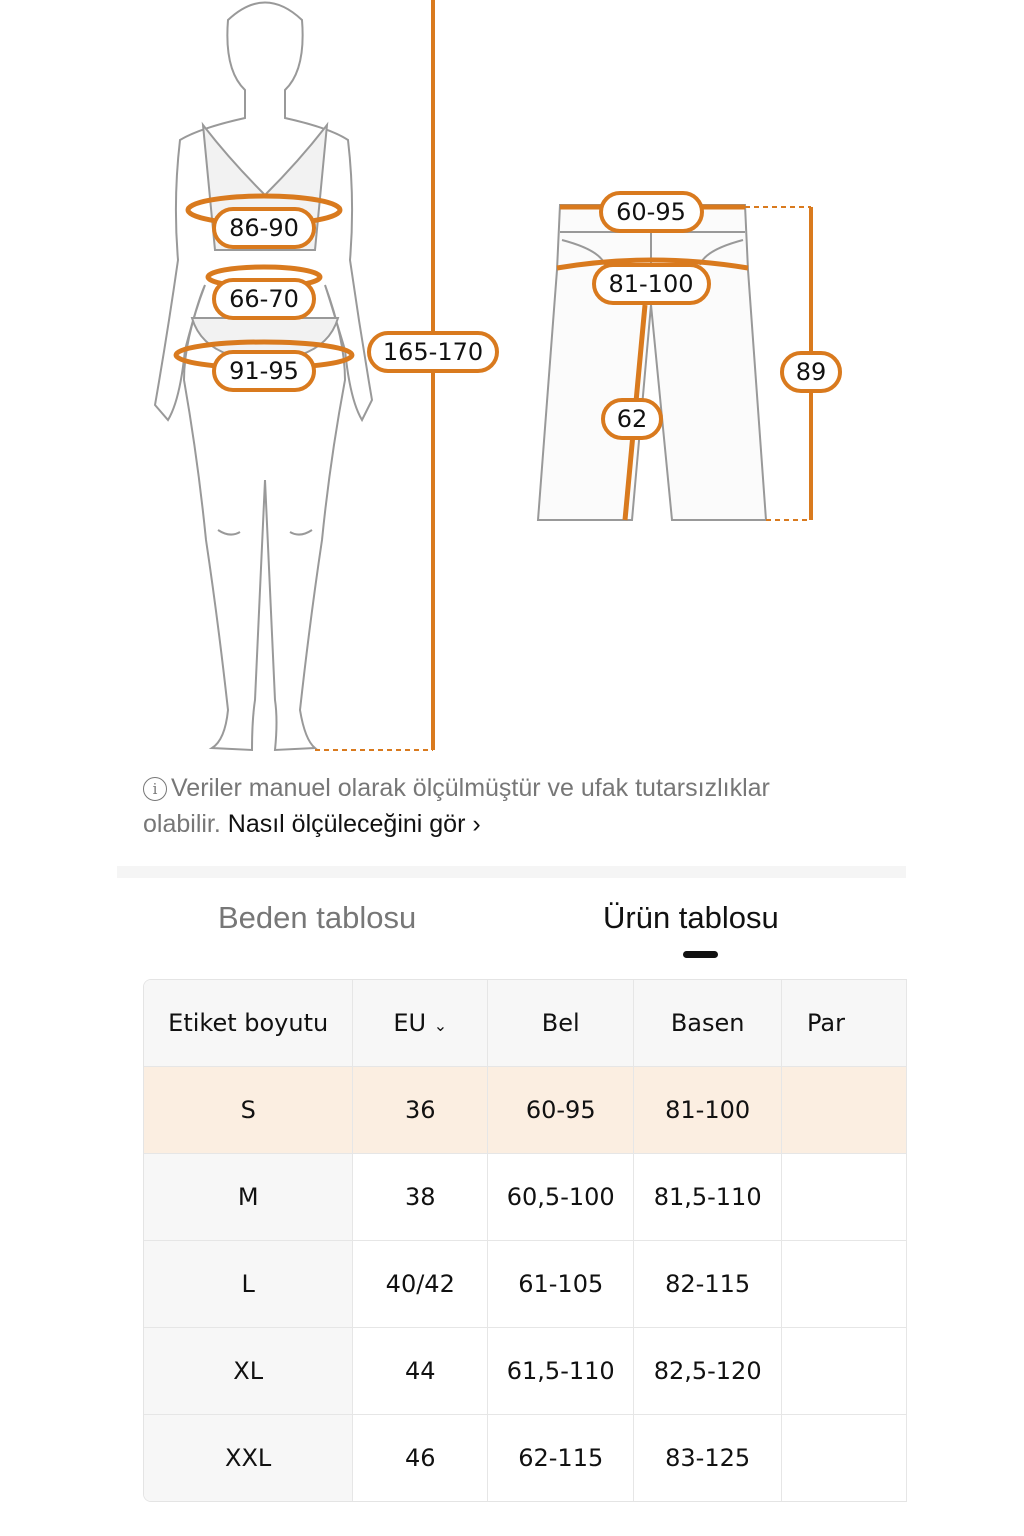  What do you see at coordinates (375, 375) in the screenshot?
I see `height-line` at bounding box center [375, 375].